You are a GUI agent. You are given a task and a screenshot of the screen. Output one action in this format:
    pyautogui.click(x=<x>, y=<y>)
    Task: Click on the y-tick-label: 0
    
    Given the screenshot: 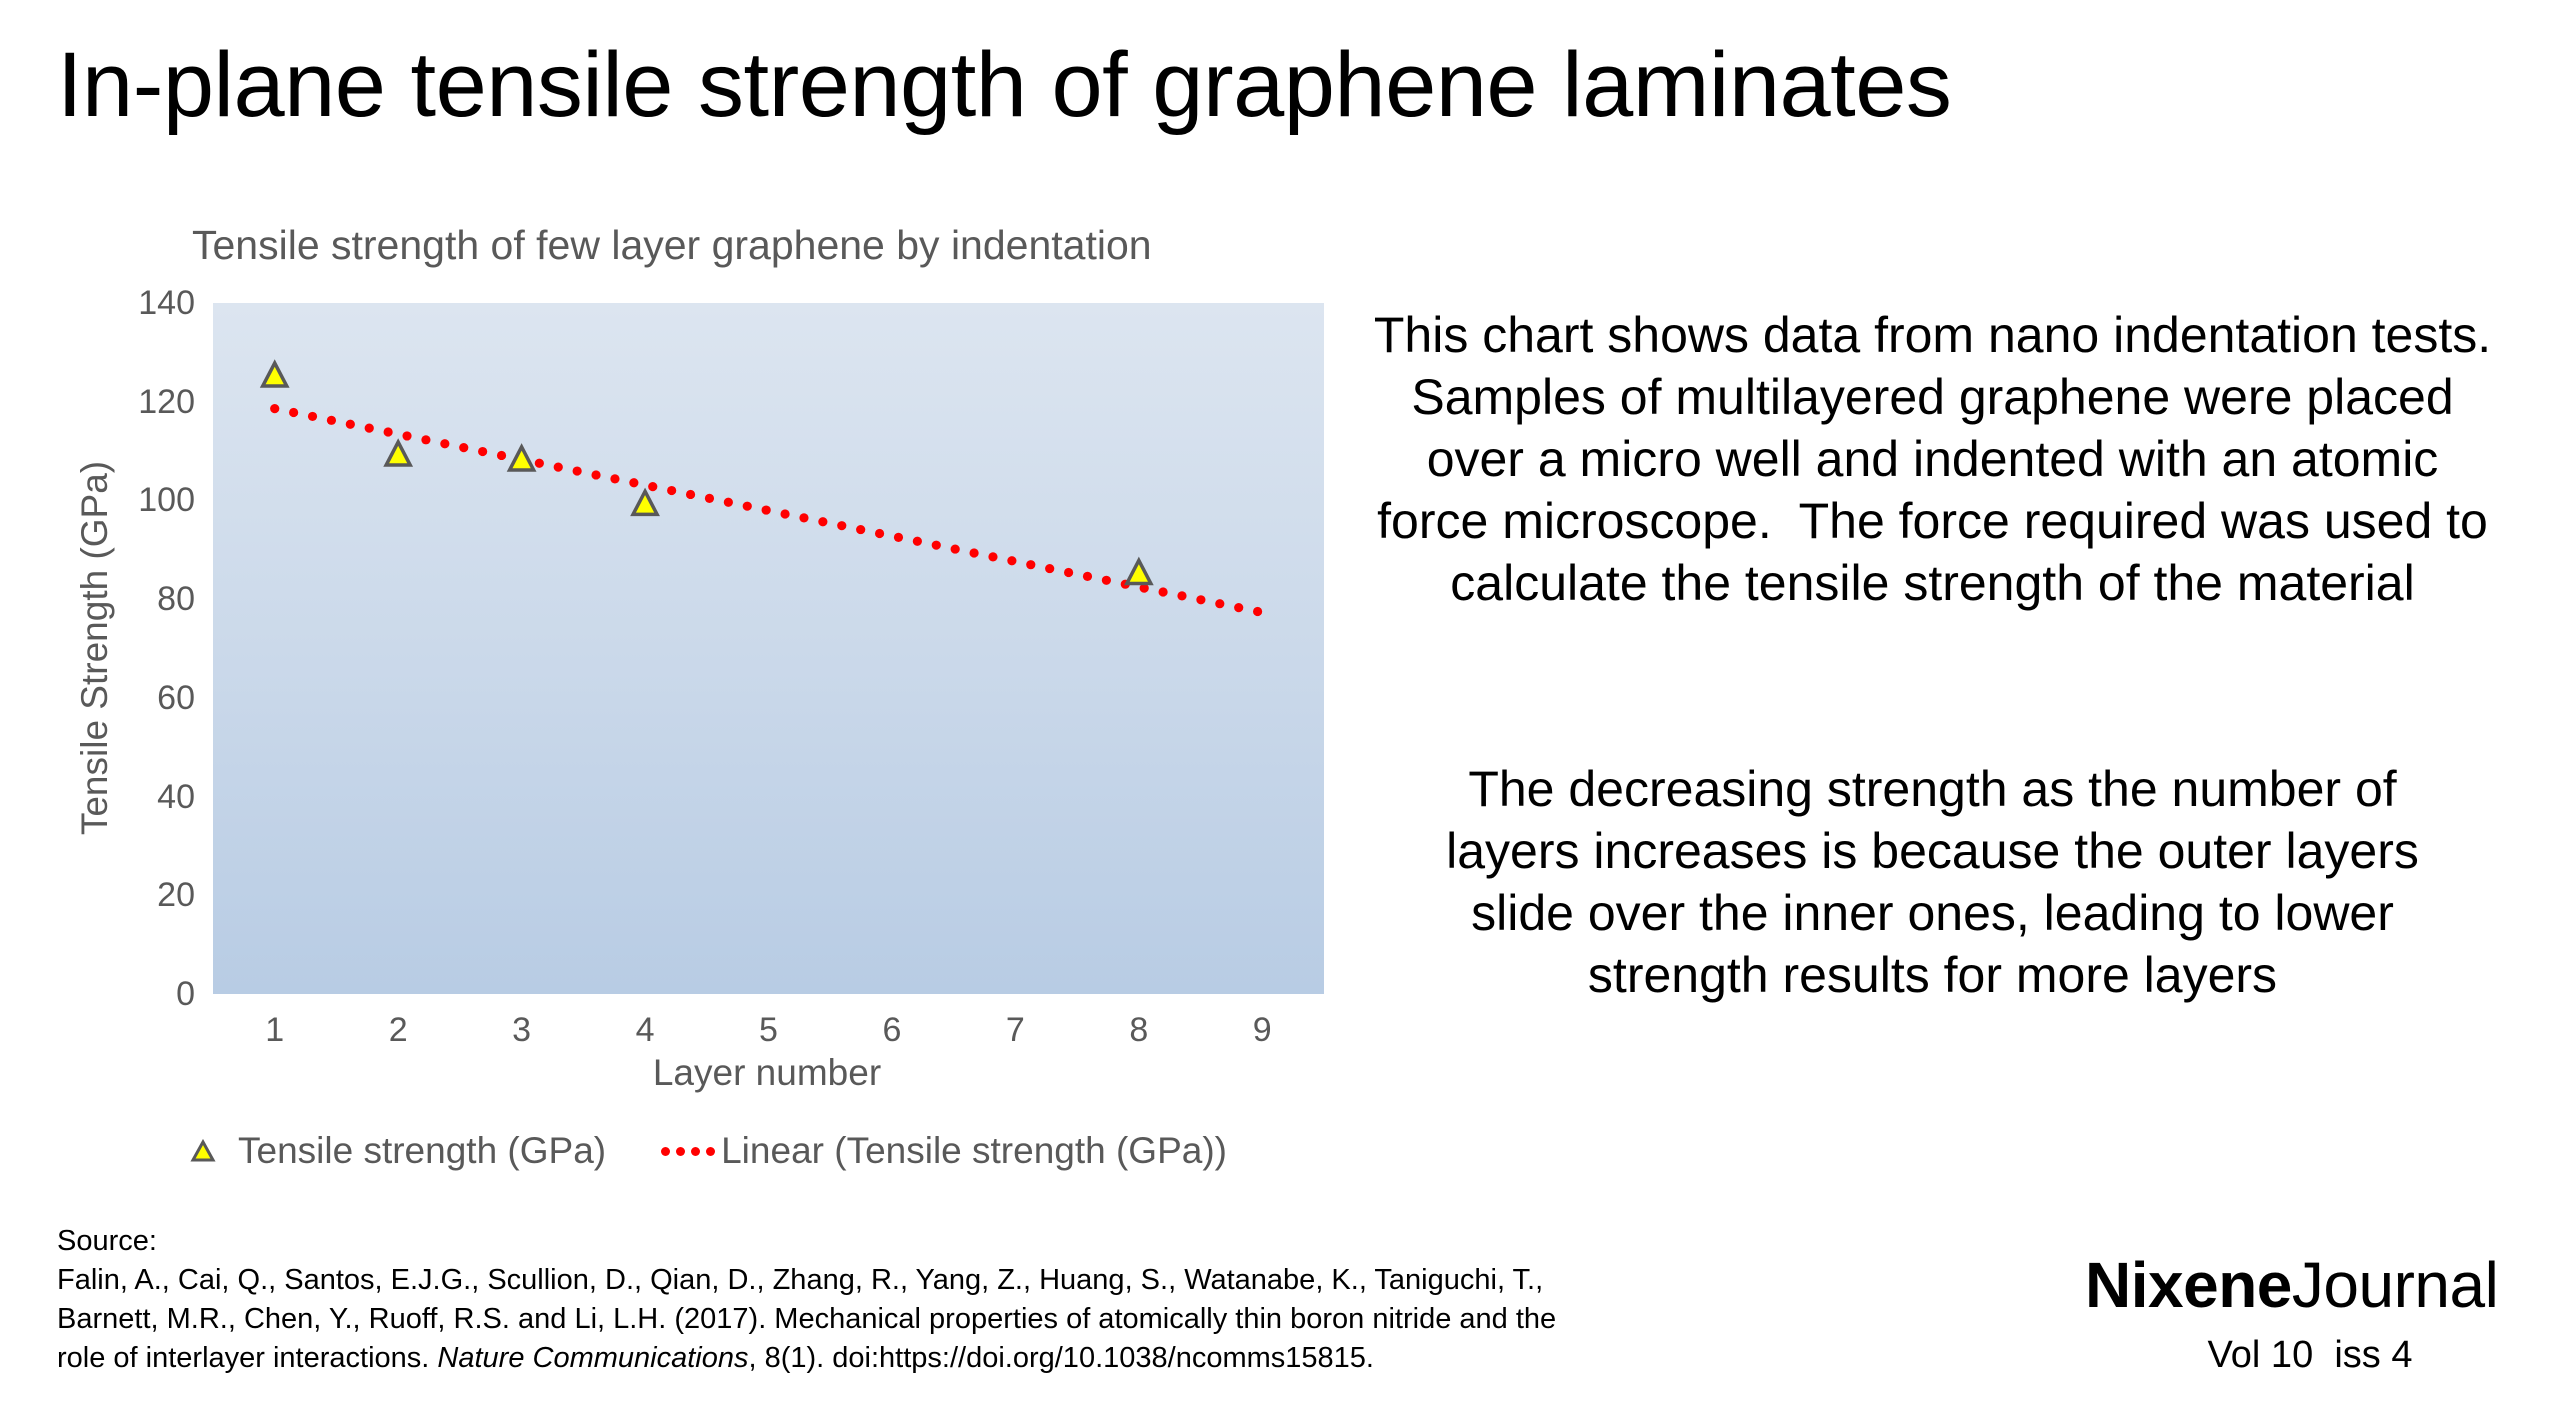 What is the action you would take?
    pyautogui.click(x=185, y=994)
    